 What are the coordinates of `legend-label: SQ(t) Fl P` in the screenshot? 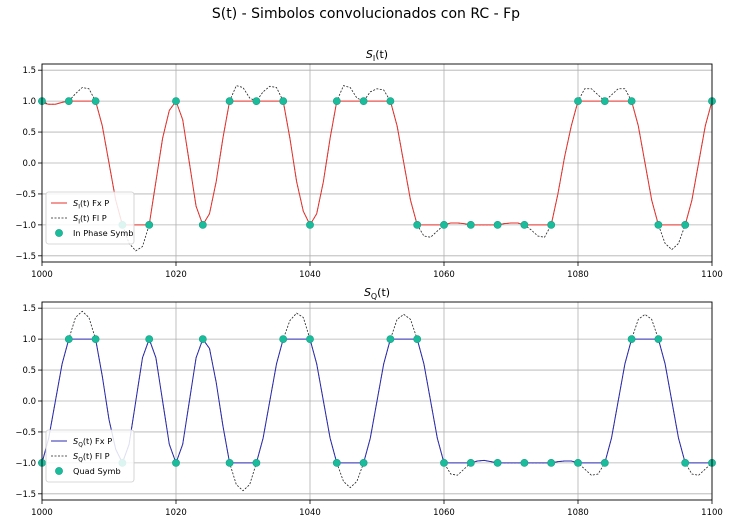 It's located at (91, 457).